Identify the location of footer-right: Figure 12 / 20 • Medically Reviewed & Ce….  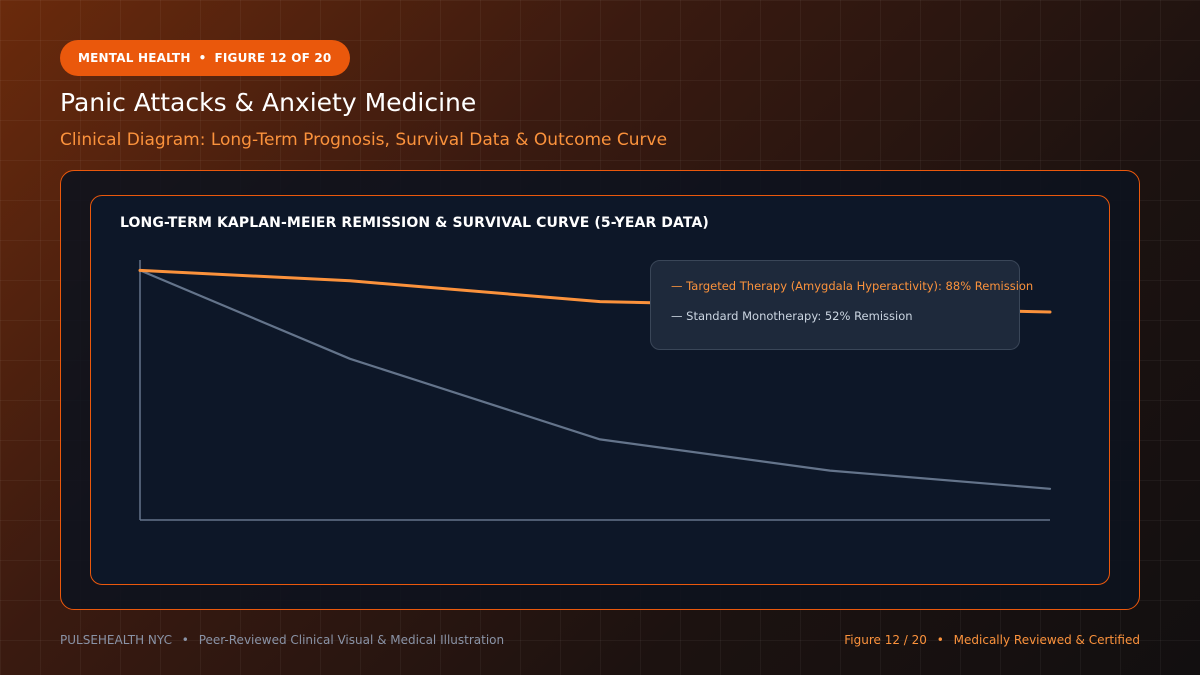
(992, 640).